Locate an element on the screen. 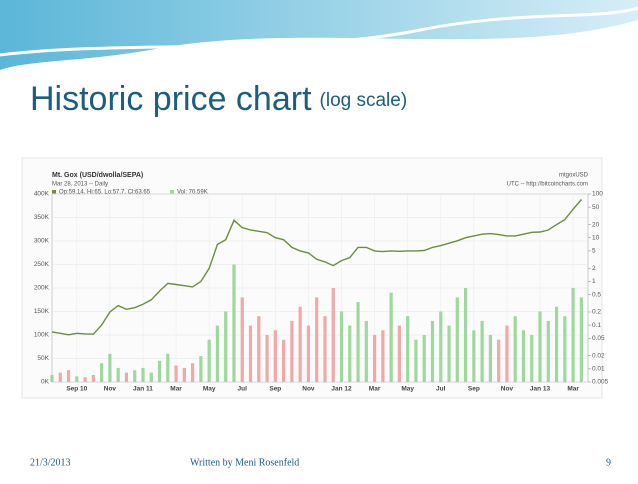 This screenshot has width=638, height=484. y-tick-label: 350K is located at coordinates (42, 217).